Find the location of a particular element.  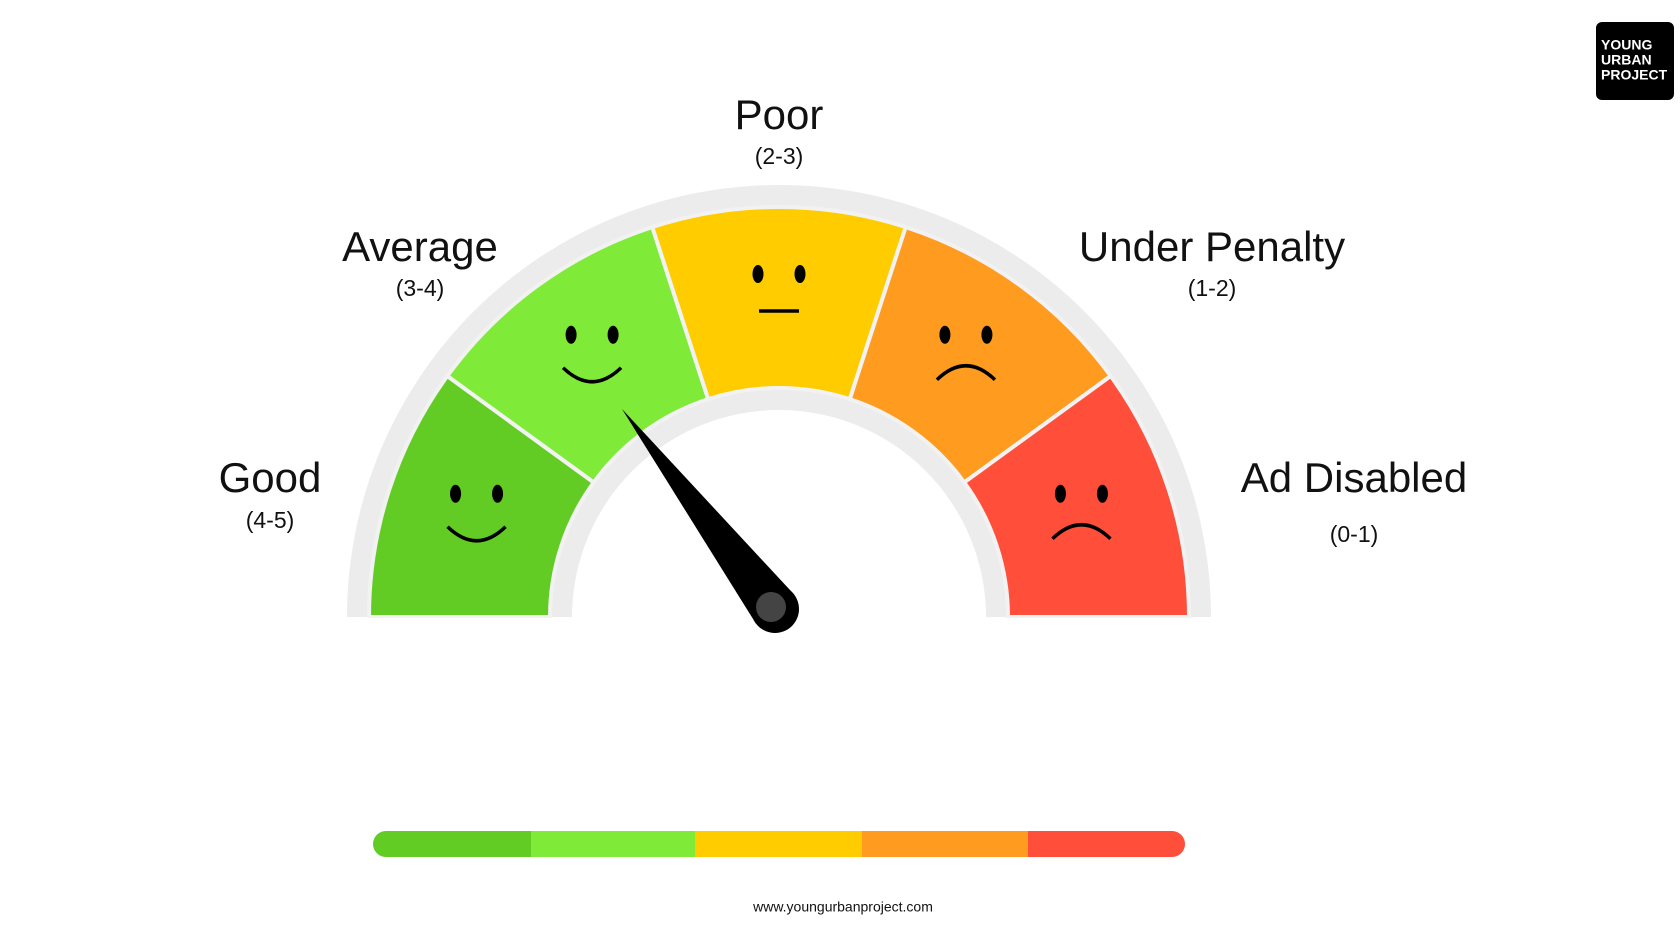

segment-range: (1-2) is located at coordinates (1212, 288).